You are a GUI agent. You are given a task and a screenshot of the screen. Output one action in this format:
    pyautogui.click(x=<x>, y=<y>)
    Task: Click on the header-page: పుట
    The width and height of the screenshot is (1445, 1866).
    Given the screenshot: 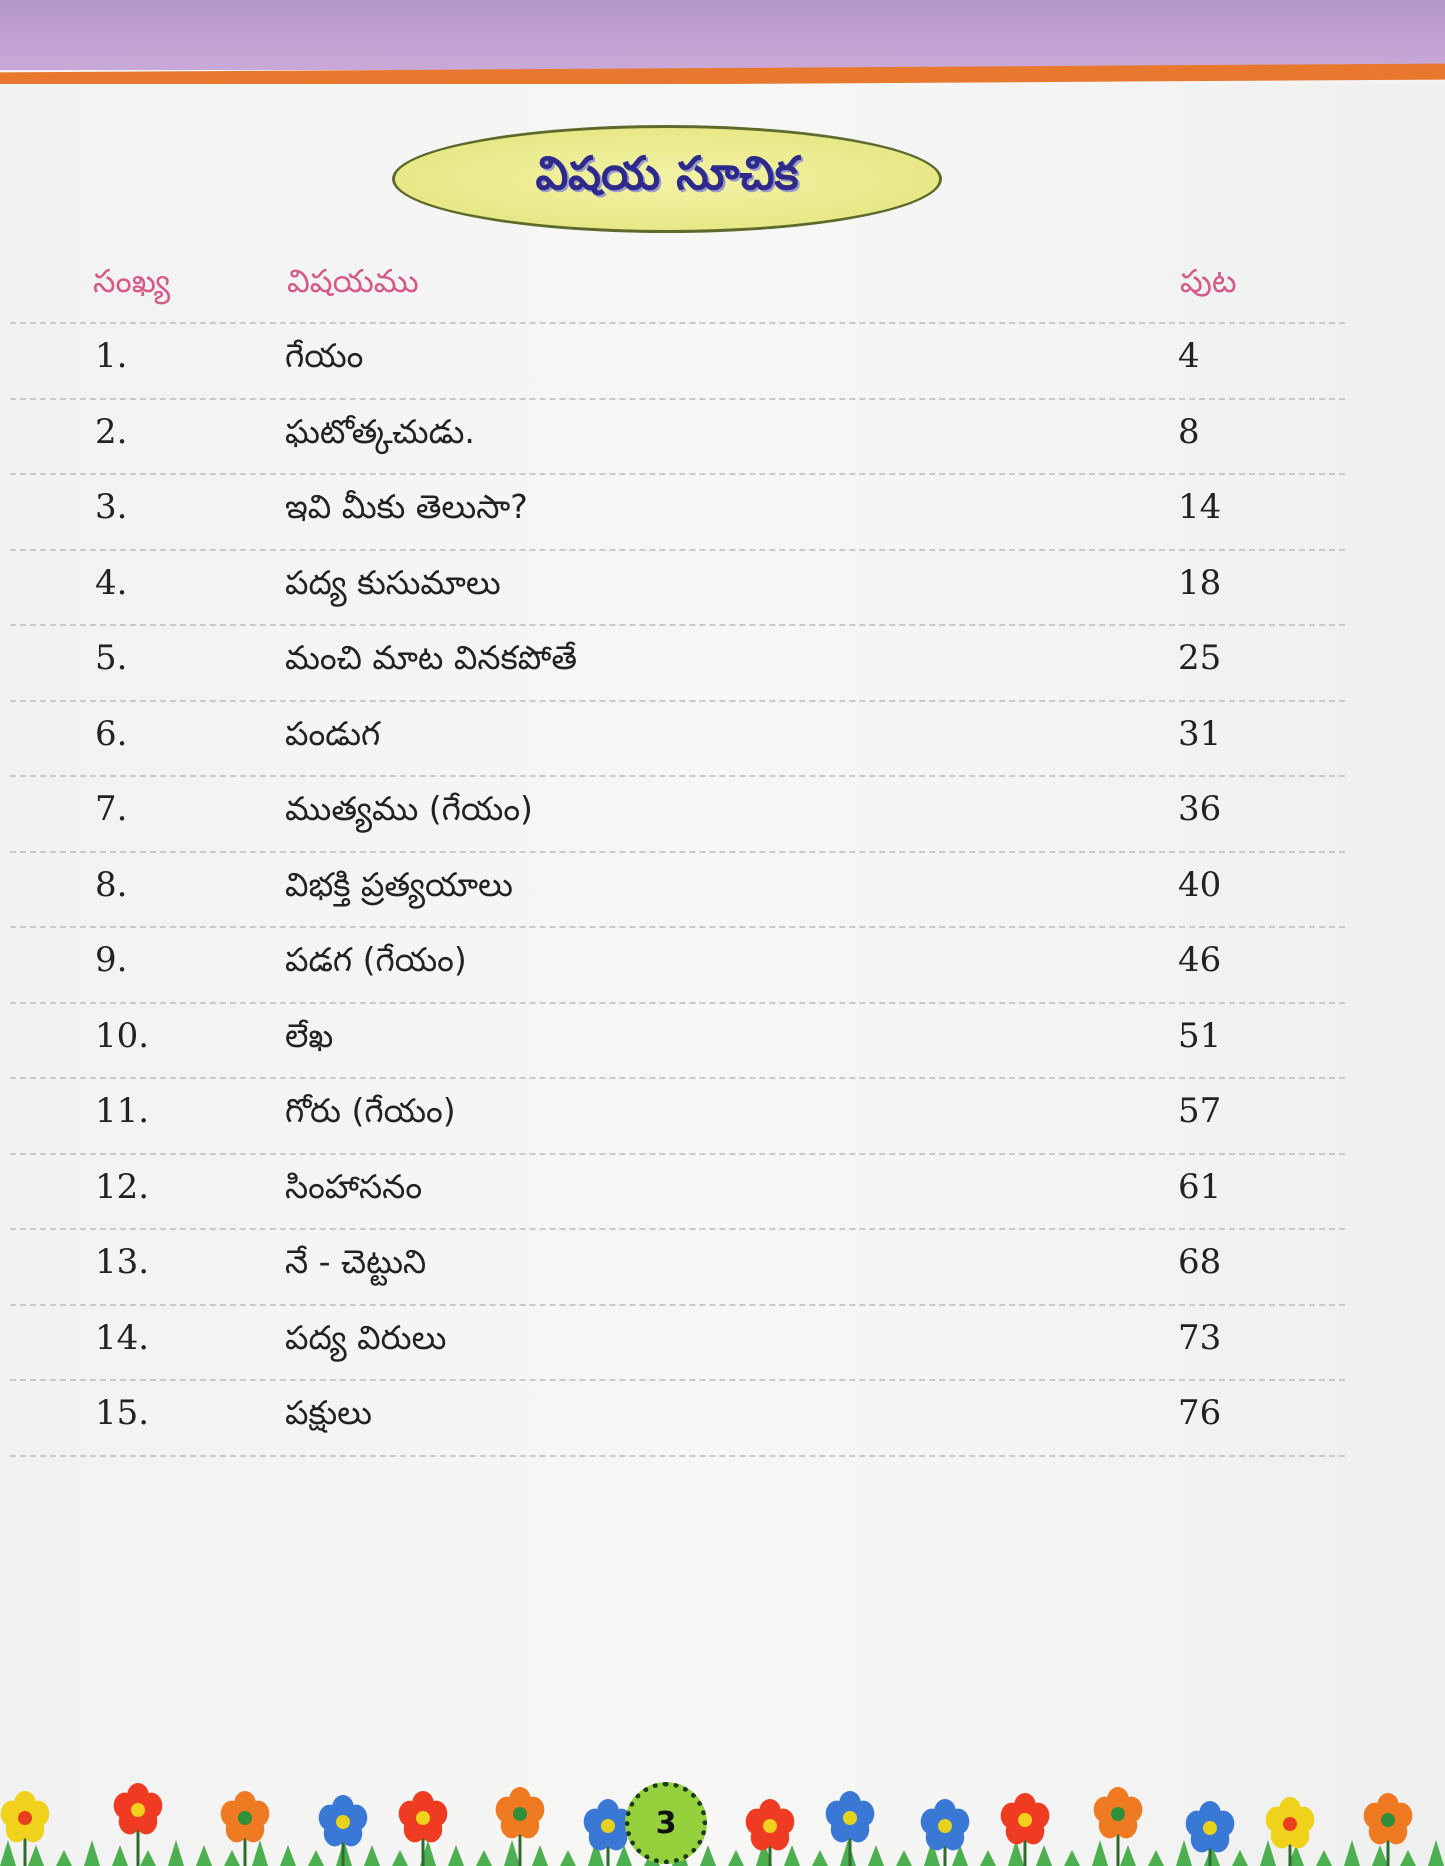 What is the action you would take?
    pyautogui.click(x=1208, y=281)
    